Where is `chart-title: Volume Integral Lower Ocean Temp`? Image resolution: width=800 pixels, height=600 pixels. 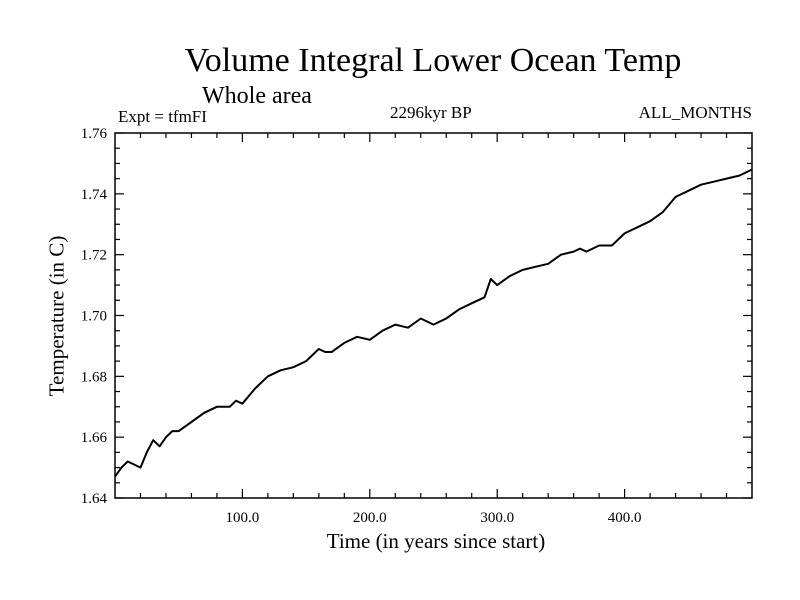
chart-title: Volume Integral Lower Ocean Temp is located at coordinates (433, 60).